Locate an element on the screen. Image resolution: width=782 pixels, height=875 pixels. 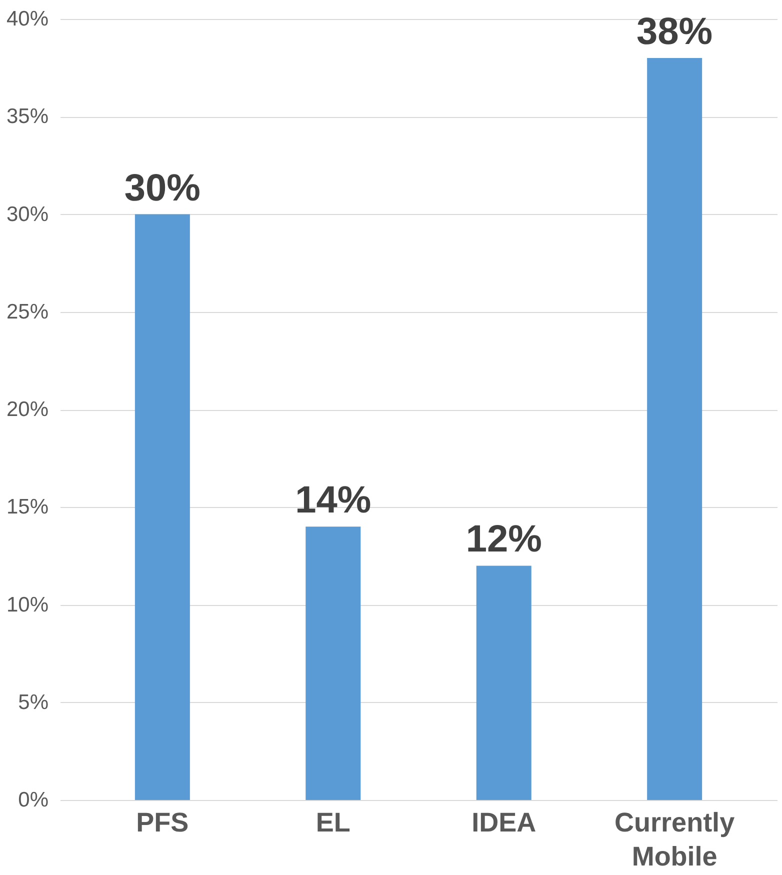
x-tick-label: EL is located at coordinates (333, 823).